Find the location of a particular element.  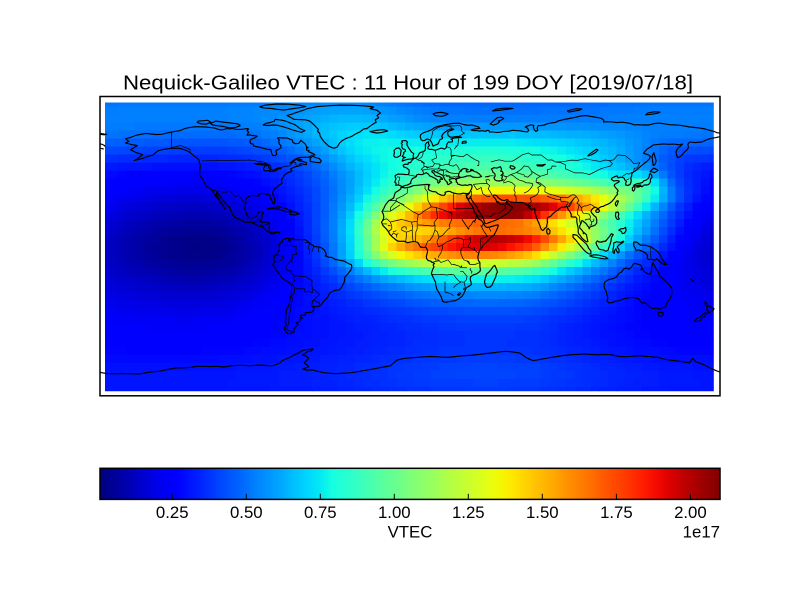

svg-text: 1e17 is located at coordinates (701, 532).